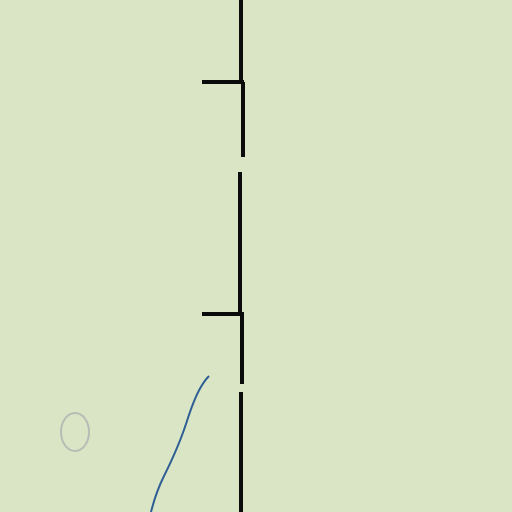 The height and width of the screenshot is (512, 512). What do you see at coordinates (75, 432) in the screenshot?
I see `small-pond` at bounding box center [75, 432].